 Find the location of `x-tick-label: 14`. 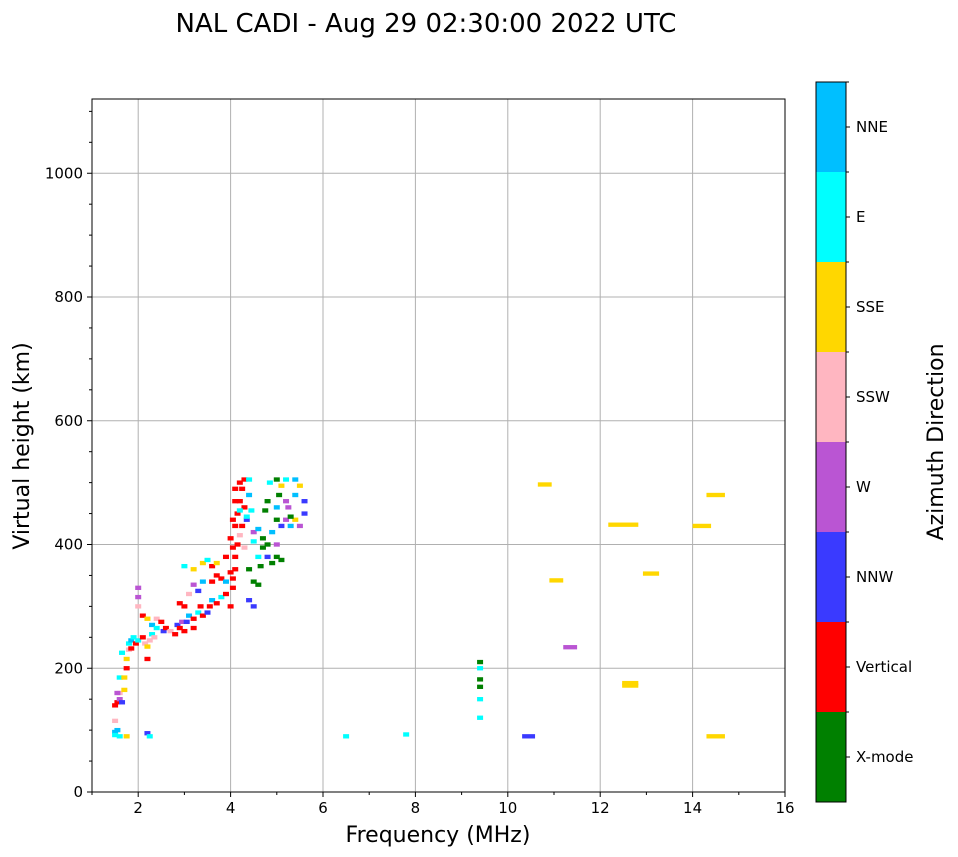

x-tick-label: 14 is located at coordinates (692, 808).